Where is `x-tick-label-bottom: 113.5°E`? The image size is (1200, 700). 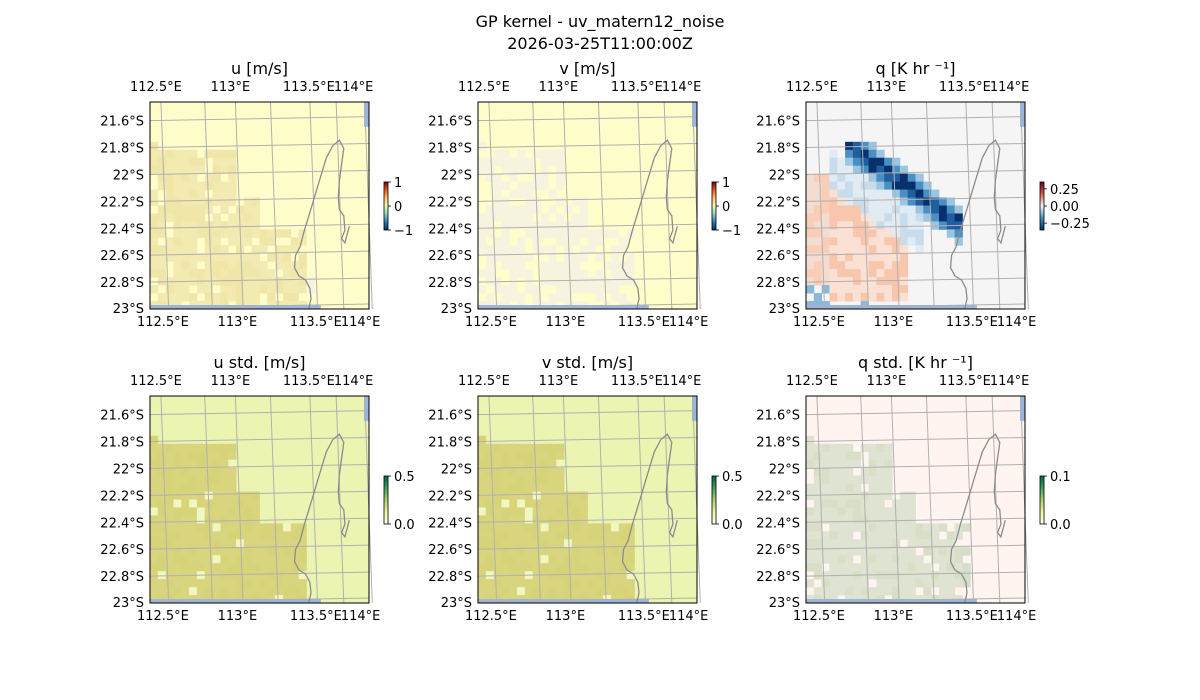
x-tick-label-bottom: 113.5°E is located at coordinates (972, 322).